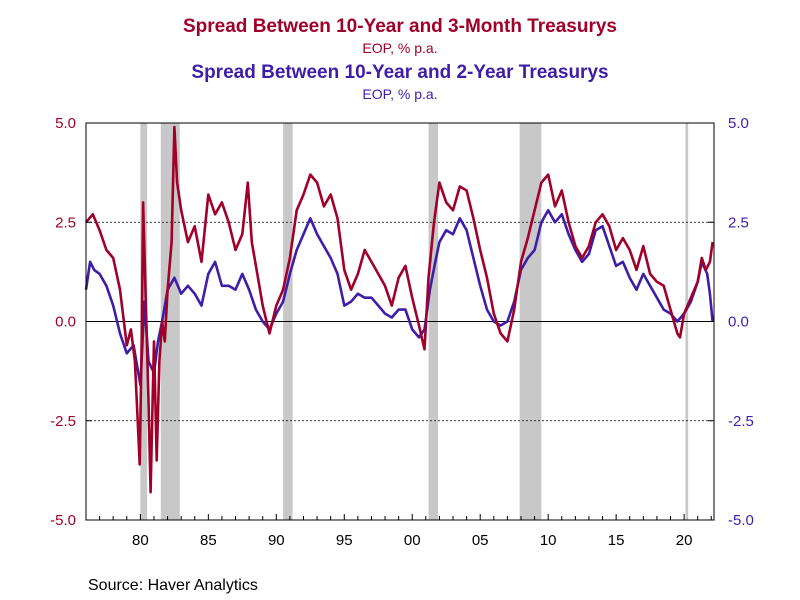 The height and width of the screenshot is (600, 800). I want to click on x-tick-label: 00, so click(412, 540).